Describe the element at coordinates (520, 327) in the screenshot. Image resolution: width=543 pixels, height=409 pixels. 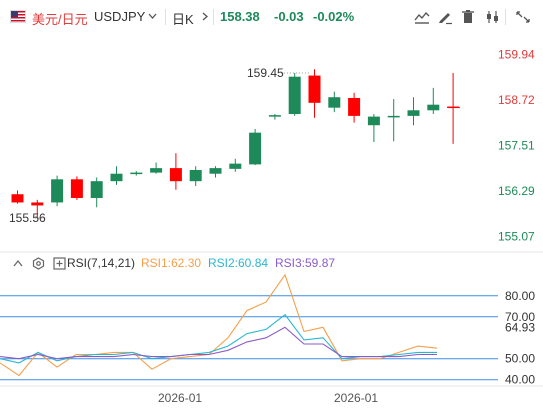
I see `rsi-axis-label: 64.93` at that location.